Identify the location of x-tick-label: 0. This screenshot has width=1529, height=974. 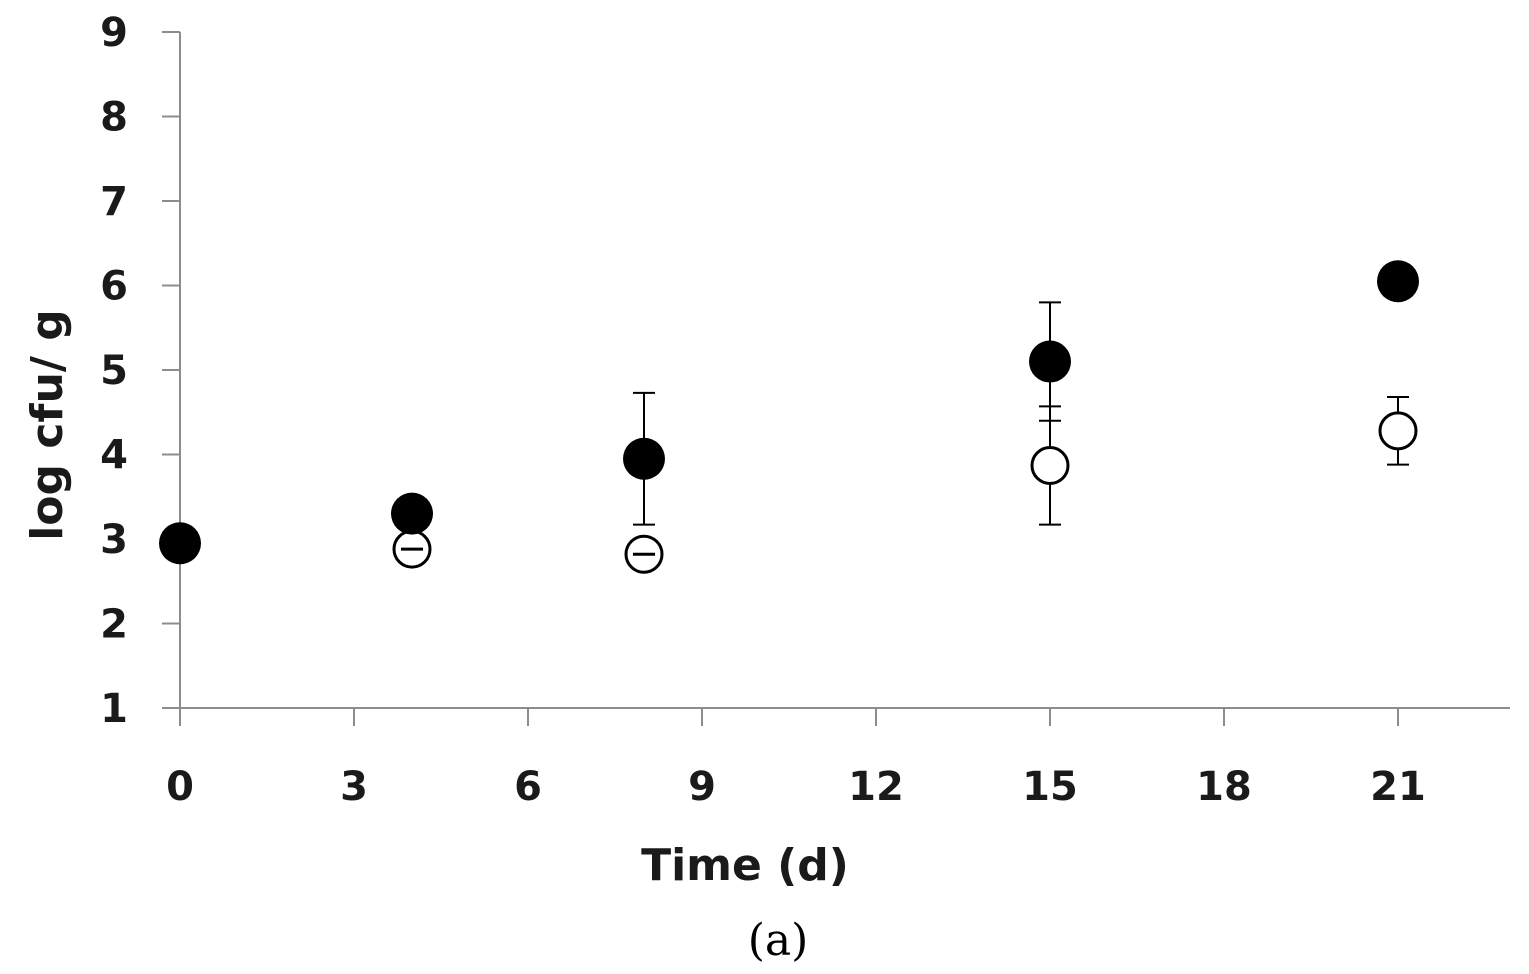
(180, 787).